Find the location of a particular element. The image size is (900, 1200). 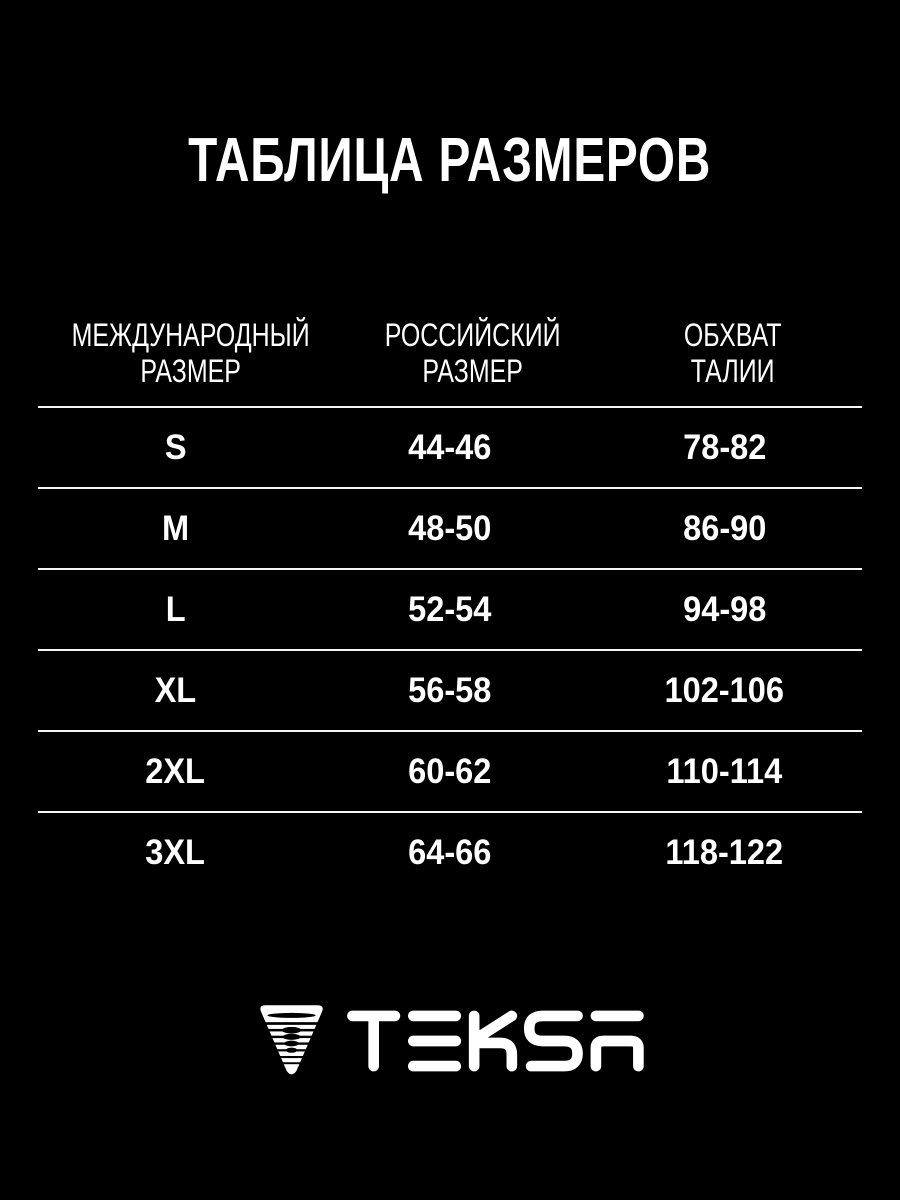

cell-waist: 78-82 is located at coordinates (724, 448).